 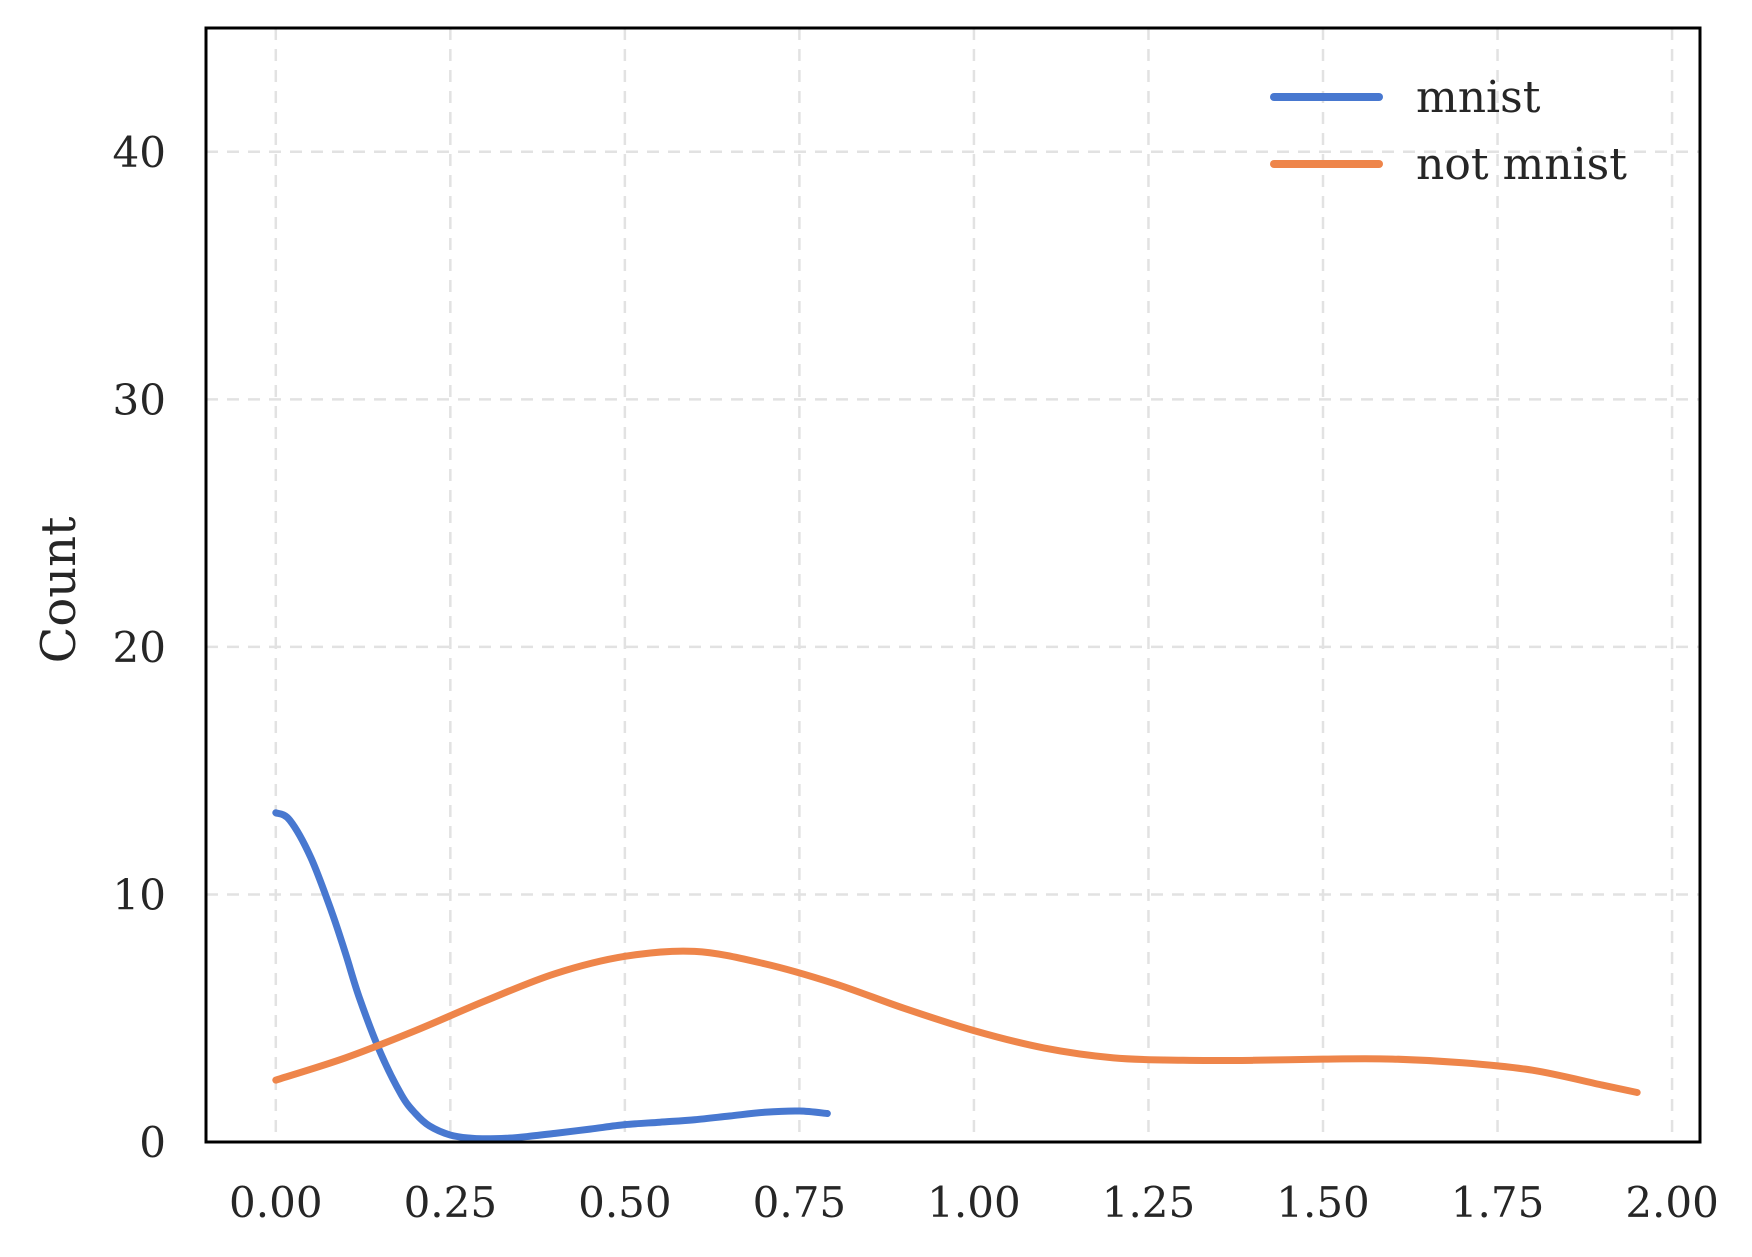 I want to click on legend-label-not-mnist: not mnist, so click(x=1521, y=164).